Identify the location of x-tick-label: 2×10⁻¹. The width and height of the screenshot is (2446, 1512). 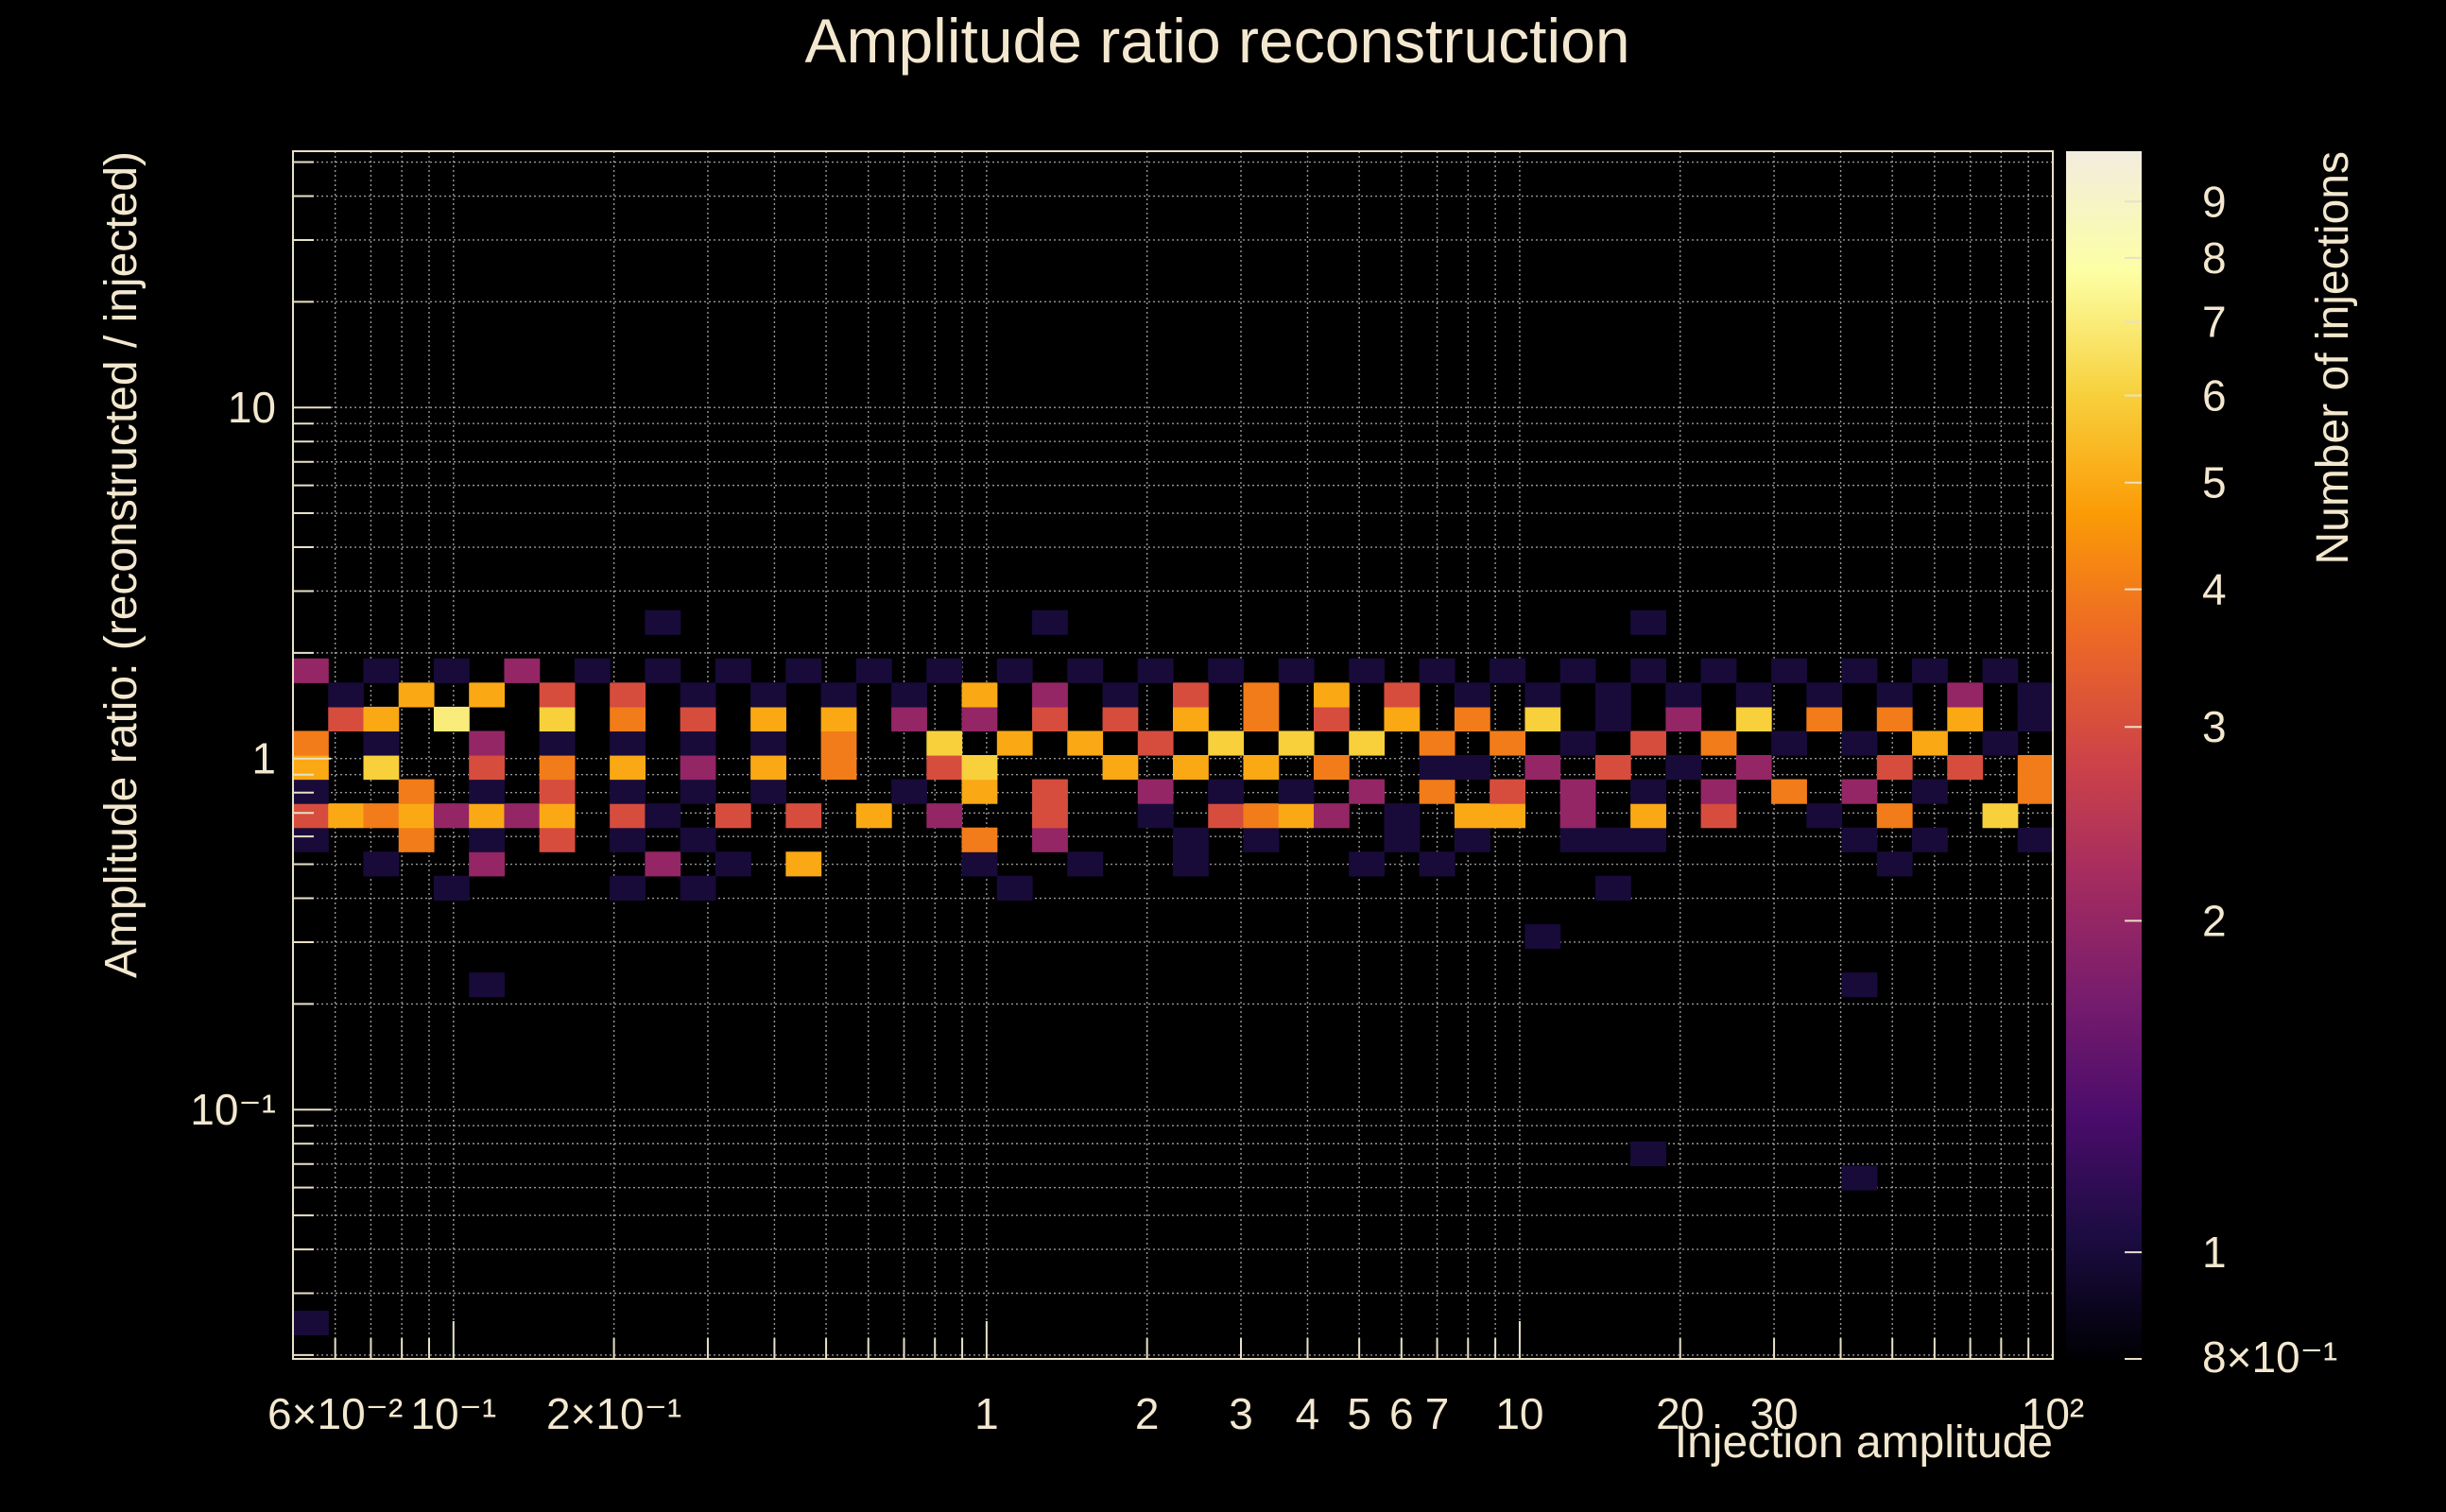
(613, 1413).